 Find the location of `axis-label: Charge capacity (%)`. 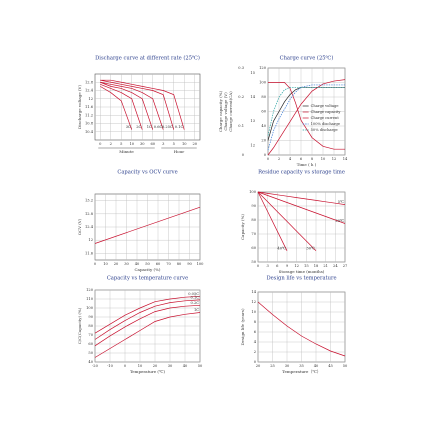

axis-label: Charge capacity (%) is located at coordinates (220, 111).